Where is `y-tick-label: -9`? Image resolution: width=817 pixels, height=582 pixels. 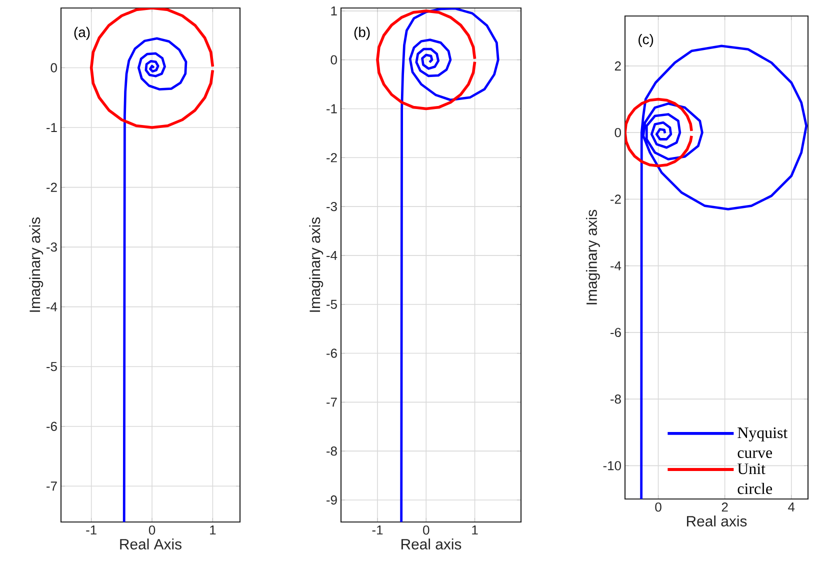 y-tick-label: -9 is located at coordinates (331, 500).